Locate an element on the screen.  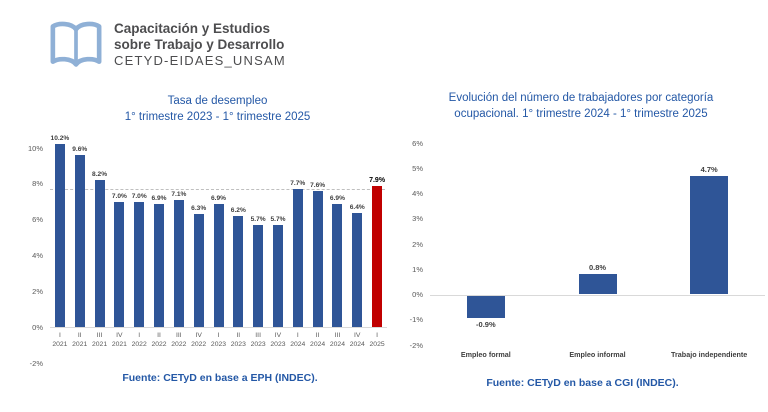
x-axis-category-label: III 2023 is located at coordinates (258, 340).